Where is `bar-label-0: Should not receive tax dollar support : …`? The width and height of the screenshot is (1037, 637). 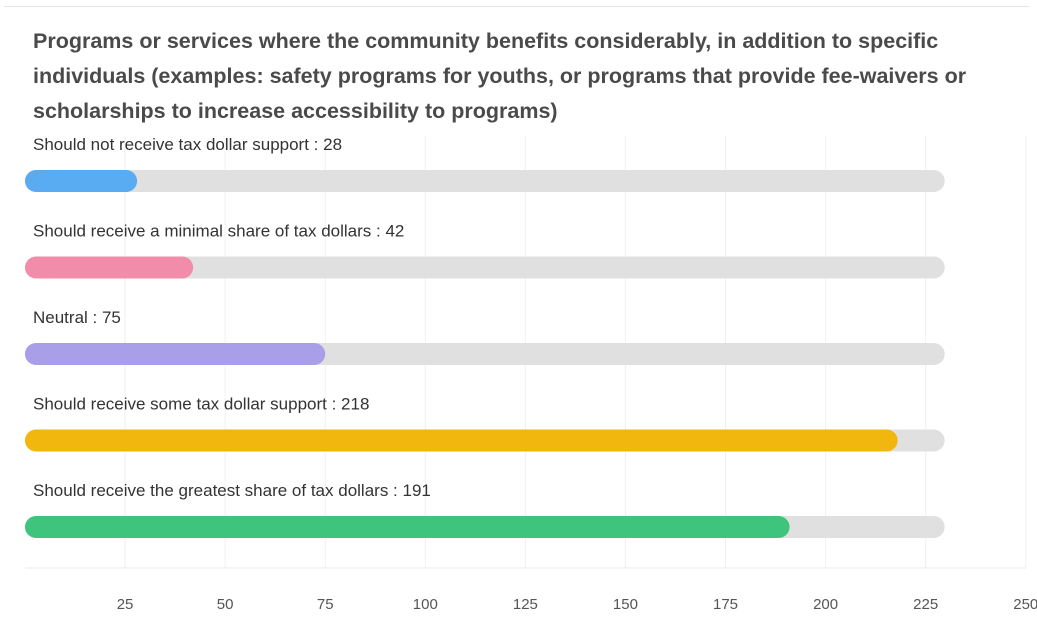
bar-label-0: Should not receive tax dollar support : … is located at coordinates (187, 144).